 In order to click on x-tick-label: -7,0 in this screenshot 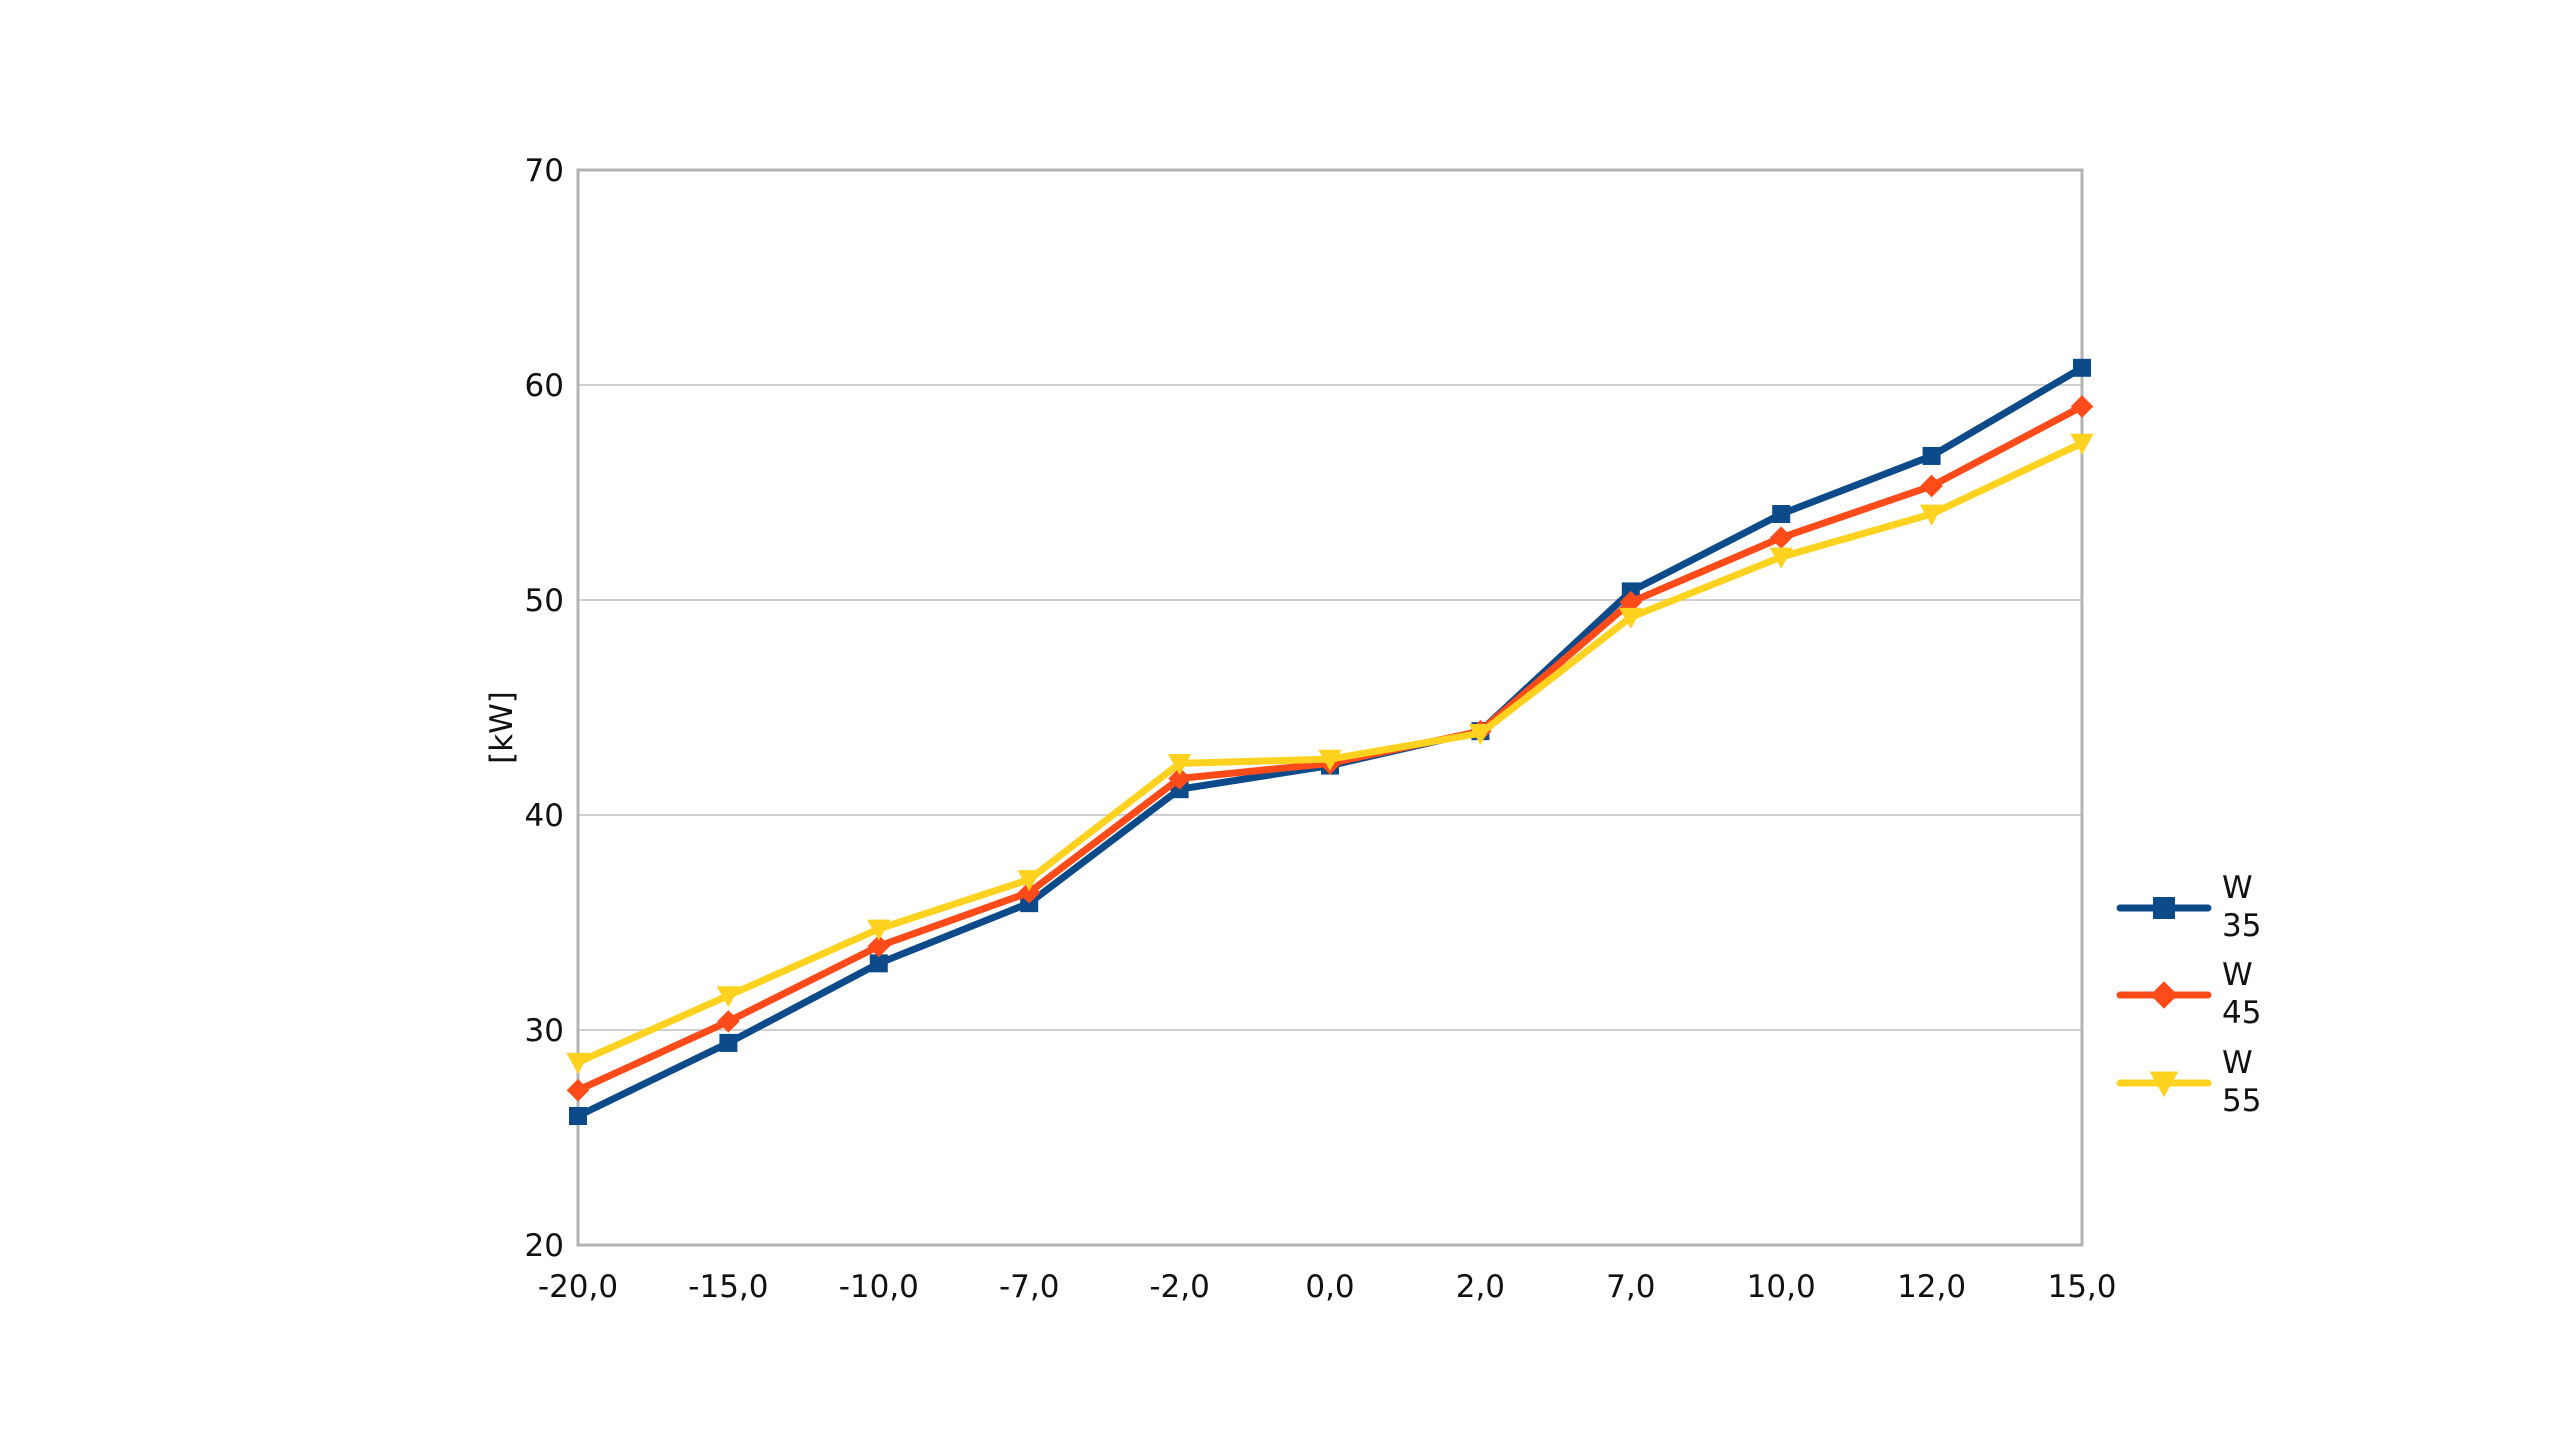, I will do `click(1029, 1287)`.